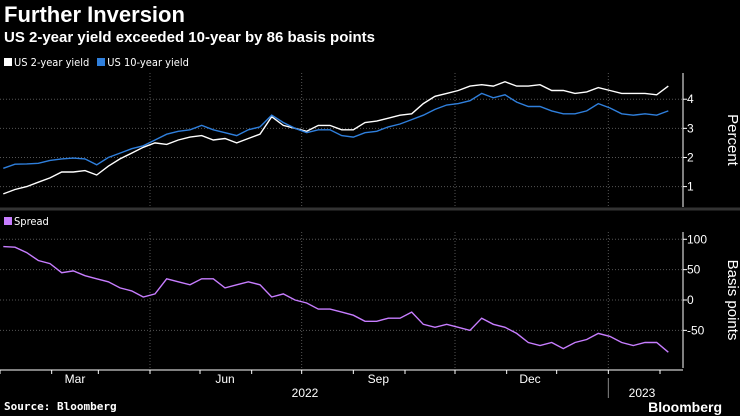  I want to click on y-tick-label: 0, so click(690, 300).